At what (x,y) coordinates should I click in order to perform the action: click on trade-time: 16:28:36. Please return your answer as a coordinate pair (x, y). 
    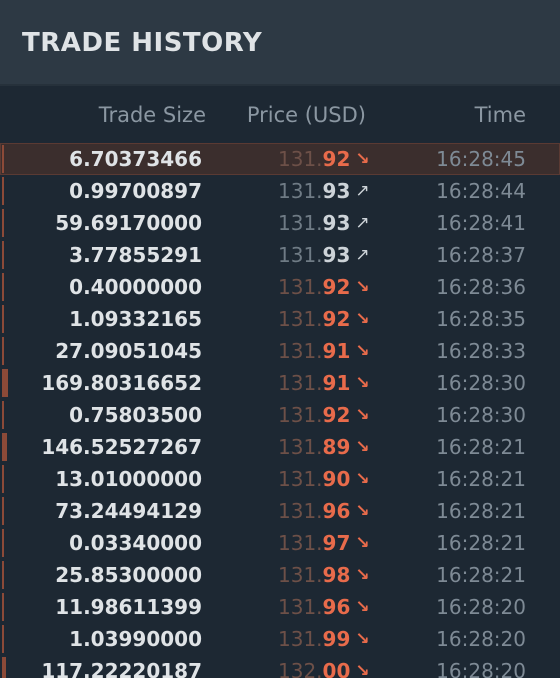
    Looking at the image, I should click on (481, 287).